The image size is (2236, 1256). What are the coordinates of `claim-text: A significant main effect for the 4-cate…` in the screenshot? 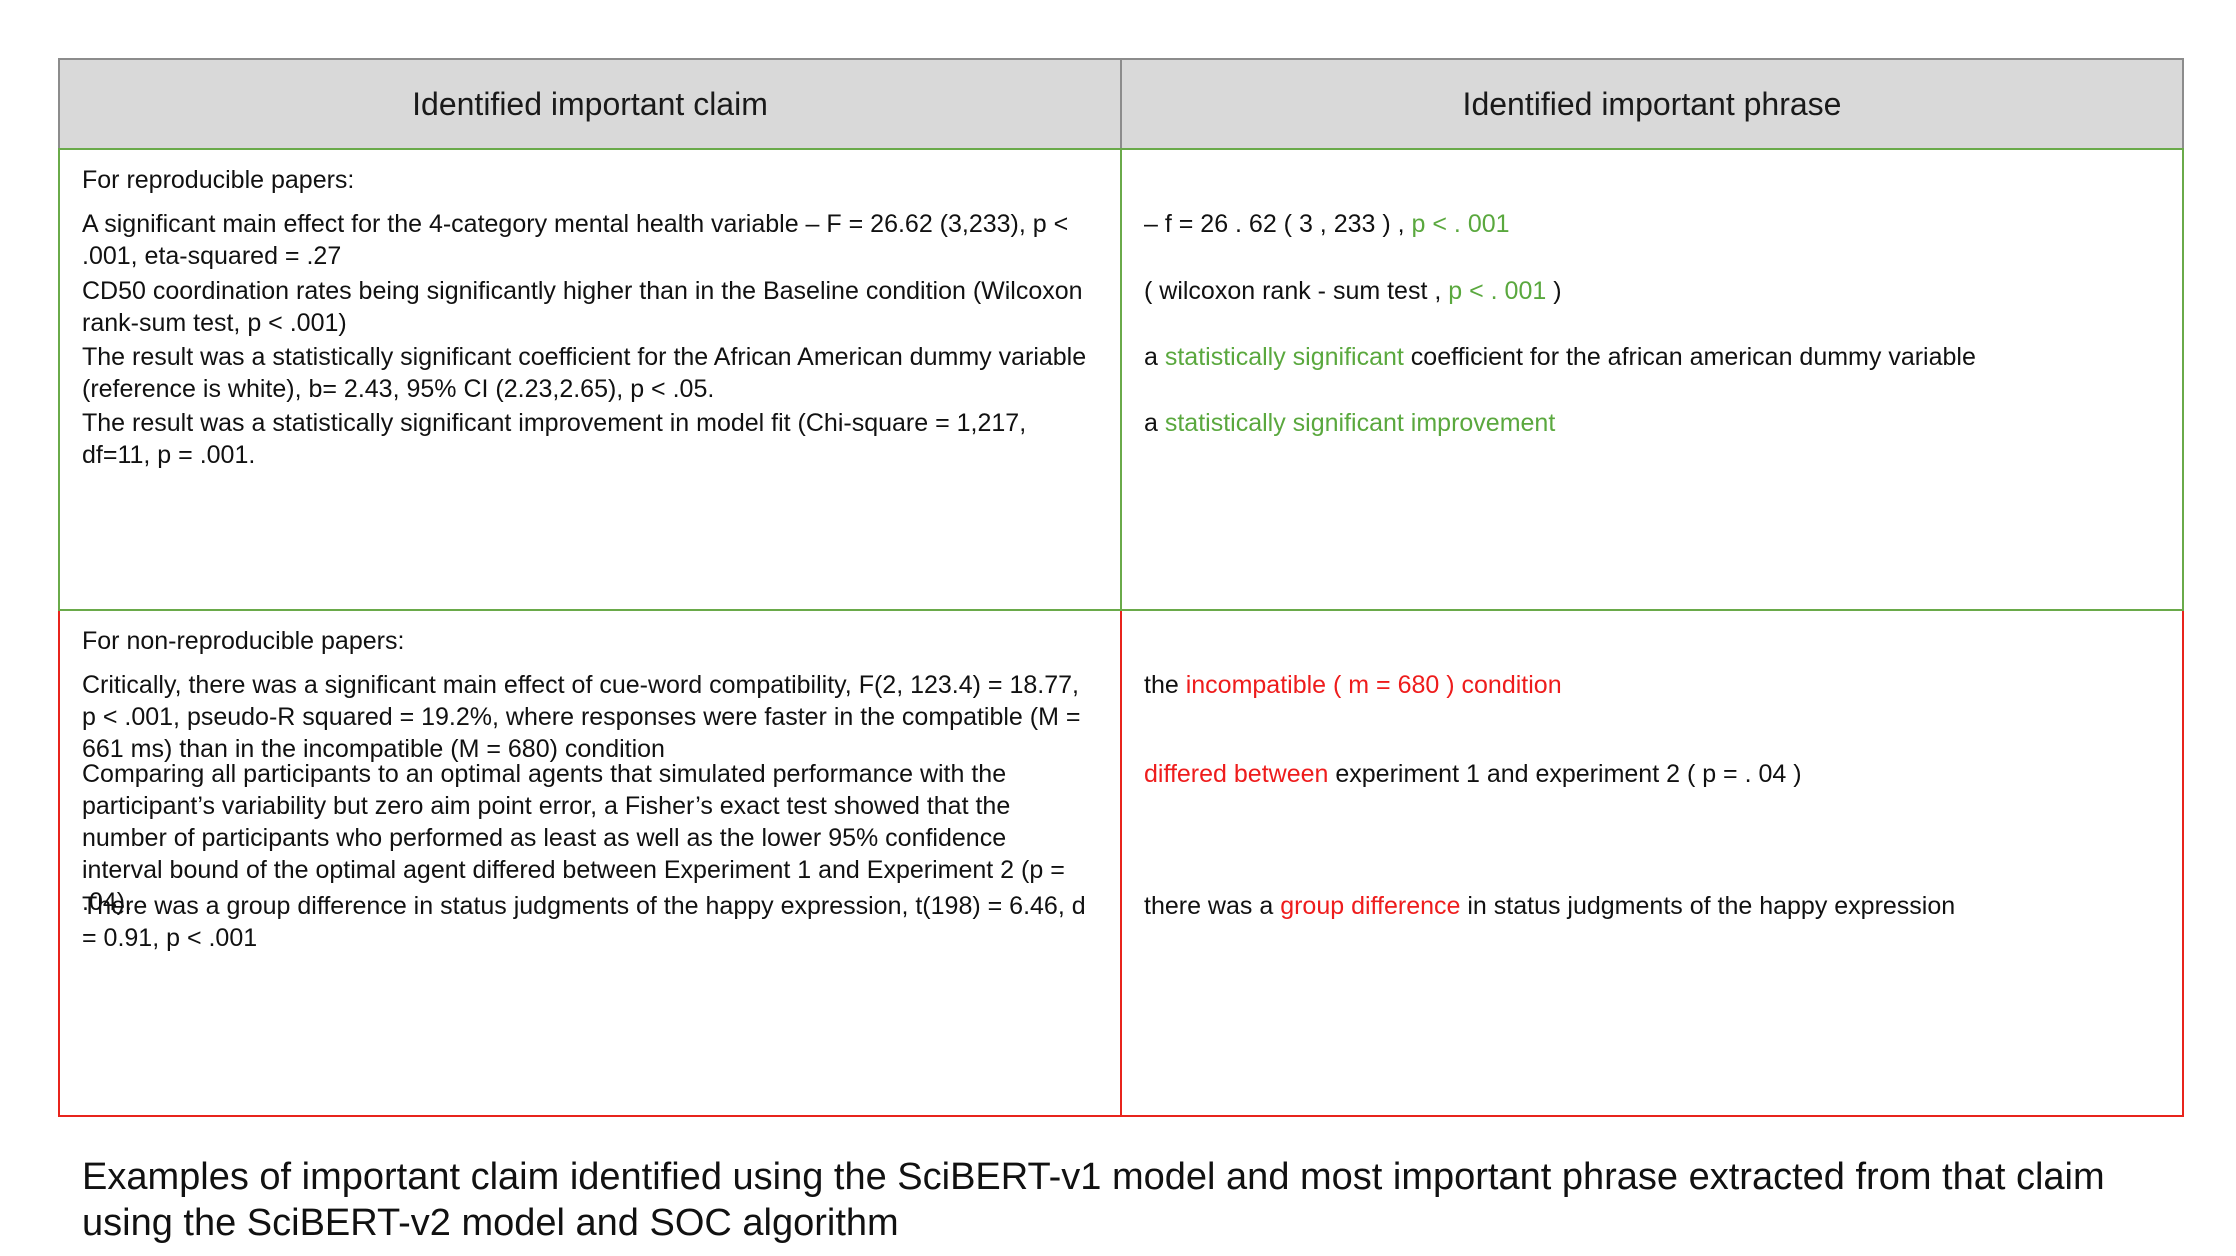 It's located at (575, 240).